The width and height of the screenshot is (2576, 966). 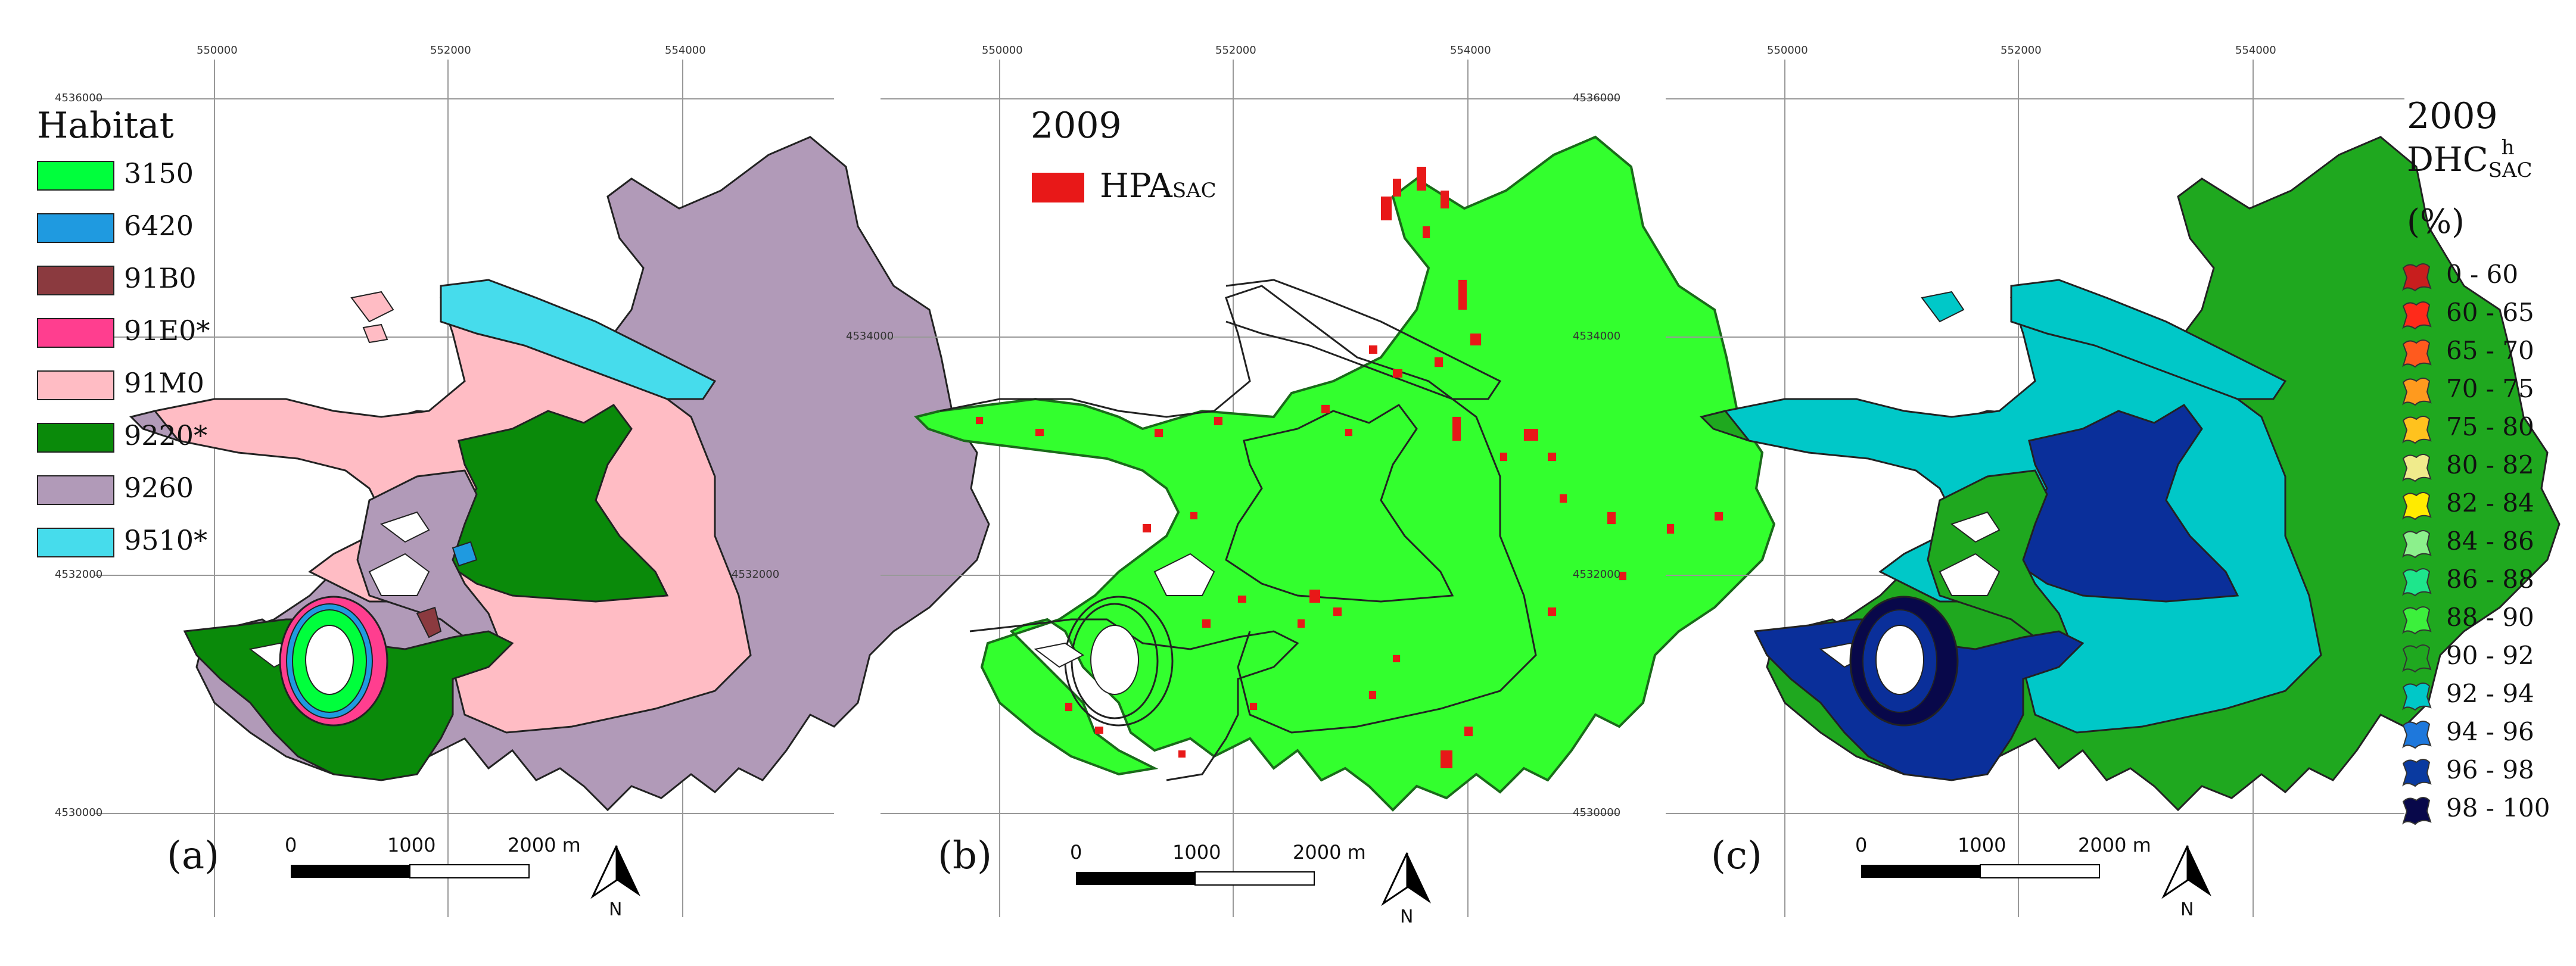 What do you see at coordinates (160, 278) in the screenshot?
I see `habitat-legend-label: 91B0` at bounding box center [160, 278].